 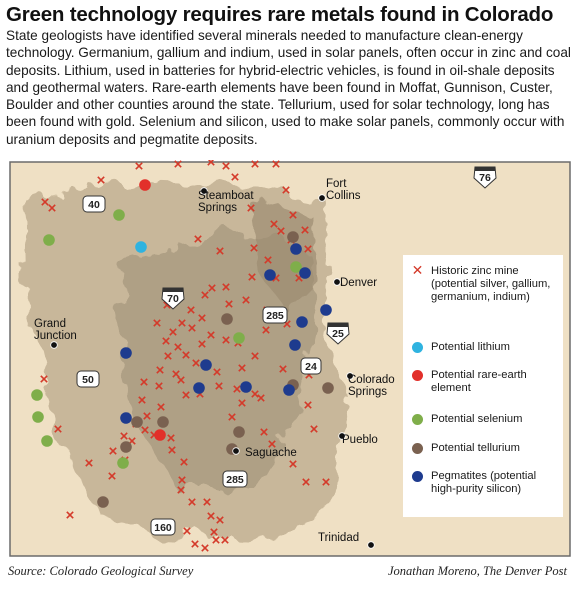 What do you see at coordinates (417, 375) in the screenshot?
I see `rare-earth-dot-icon` at bounding box center [417, 375].